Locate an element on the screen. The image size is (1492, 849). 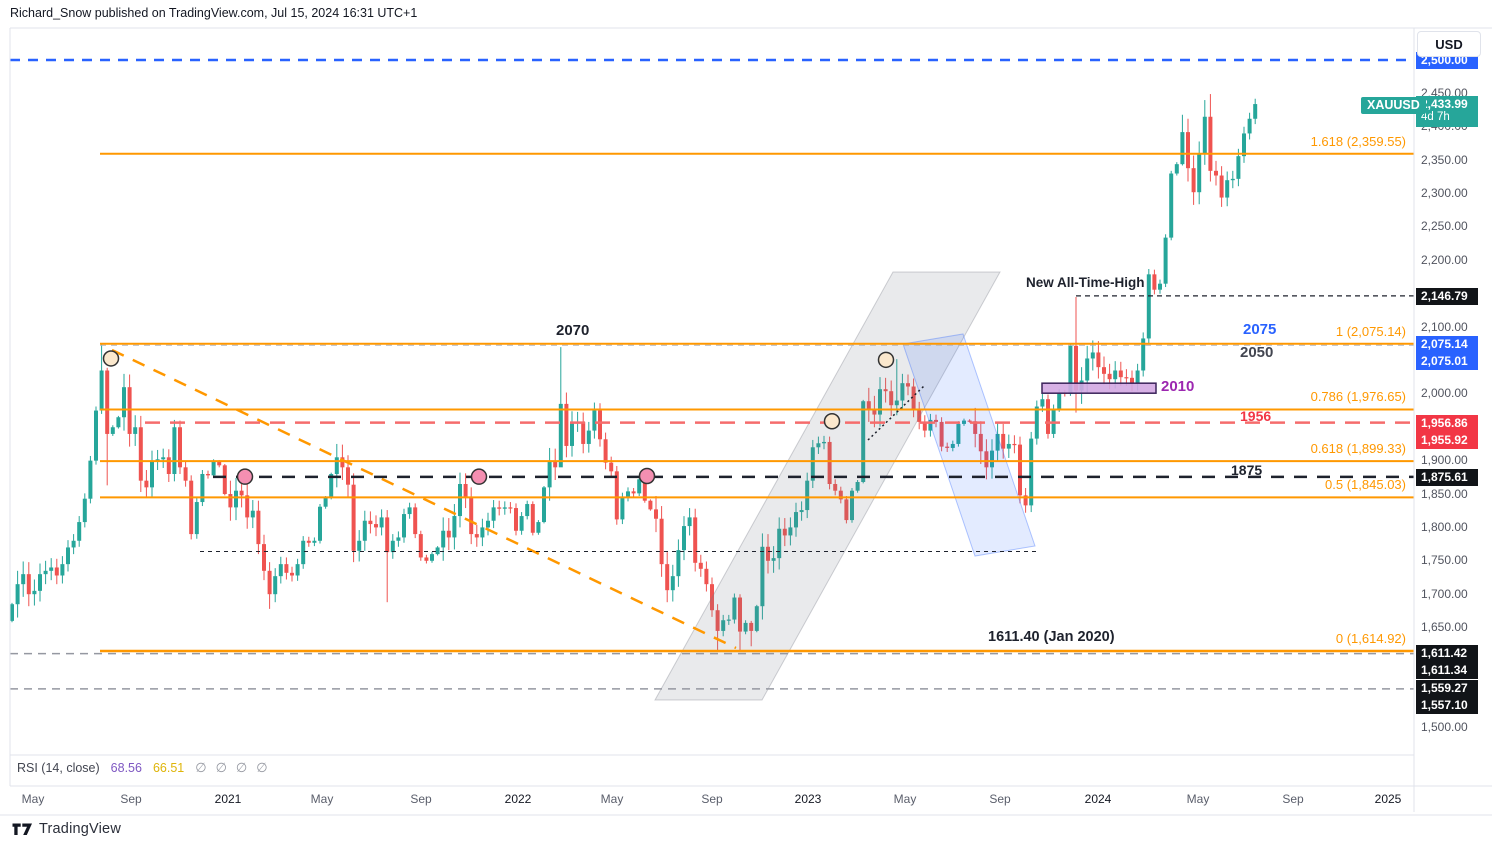
zone-2010 is located at coordinates (1099, 388).